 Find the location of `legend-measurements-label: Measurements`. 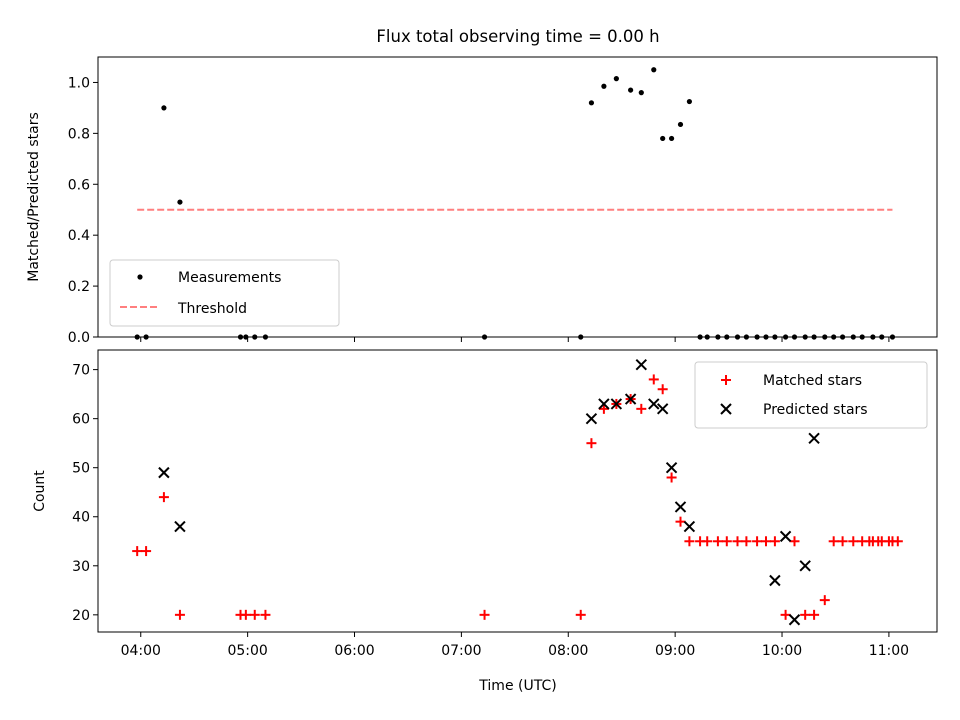

legend-measurements-label: Measurements is located at coordinates (229, 278).